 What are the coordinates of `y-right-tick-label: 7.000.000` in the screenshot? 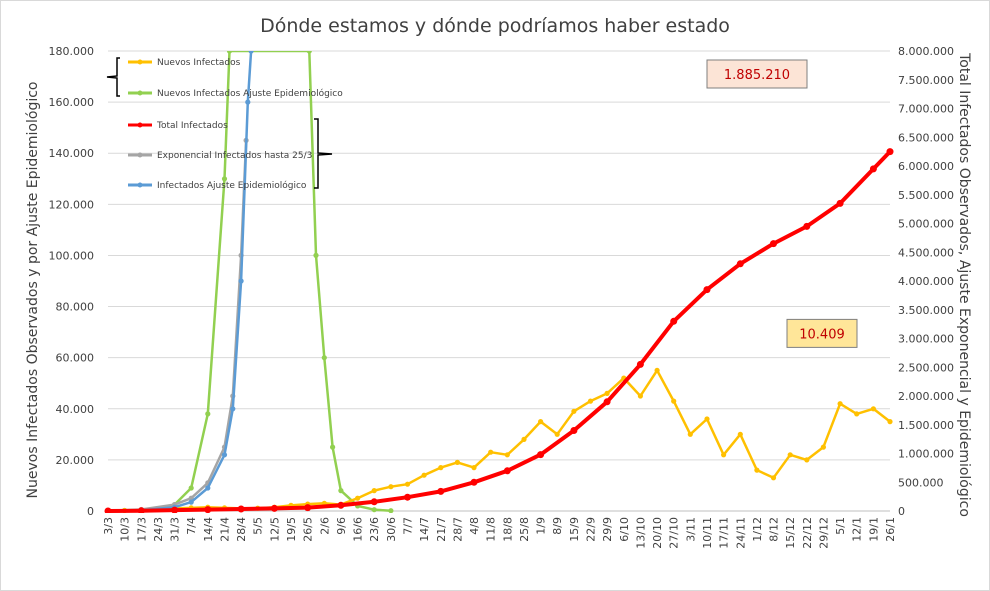 It's located at (926, 109).